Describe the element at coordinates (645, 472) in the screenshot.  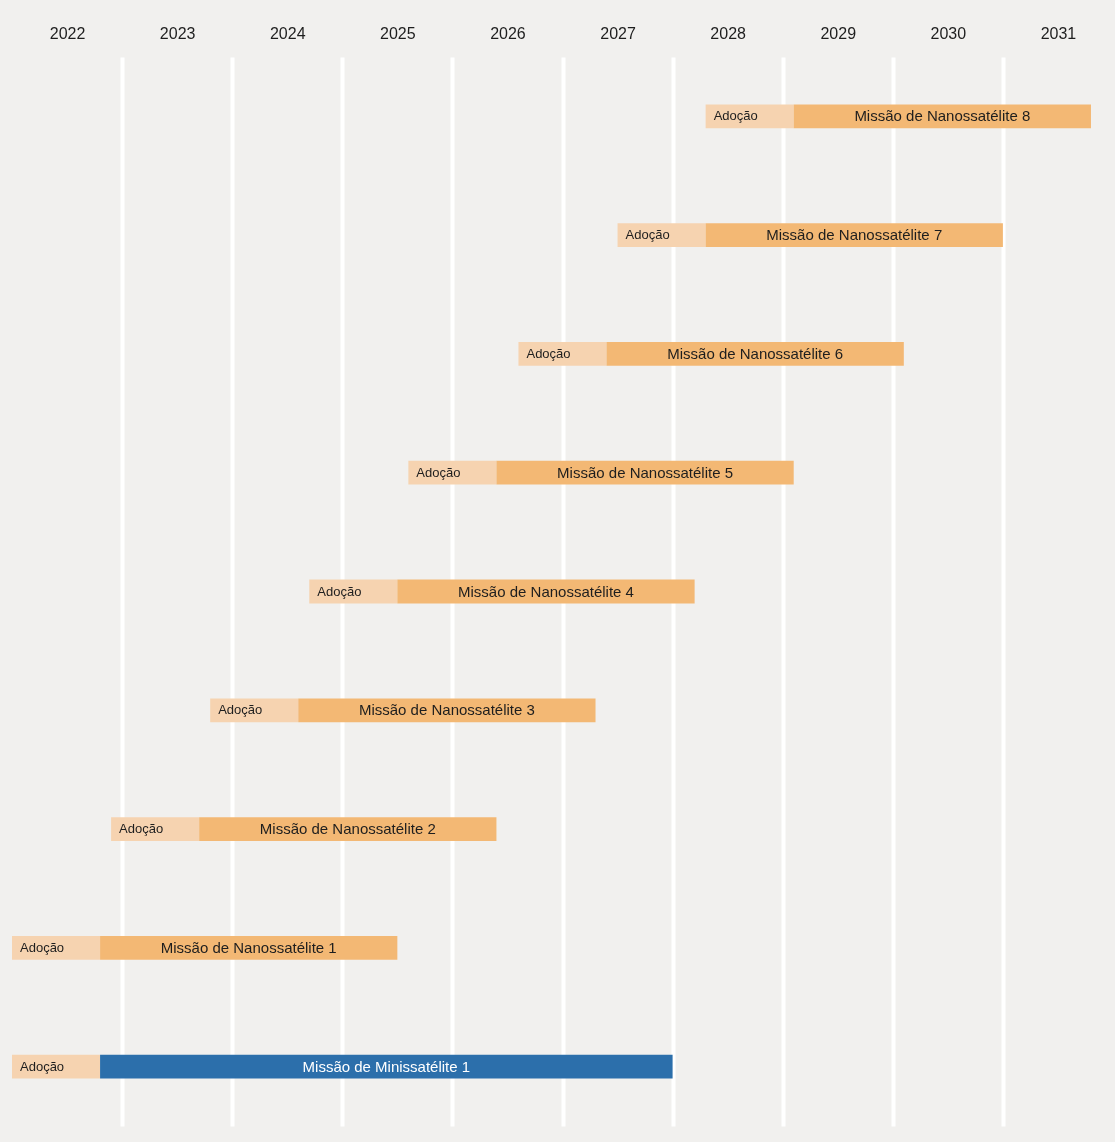
I see `y-tick-label: Missão de Nanossatélite 5` at that location.